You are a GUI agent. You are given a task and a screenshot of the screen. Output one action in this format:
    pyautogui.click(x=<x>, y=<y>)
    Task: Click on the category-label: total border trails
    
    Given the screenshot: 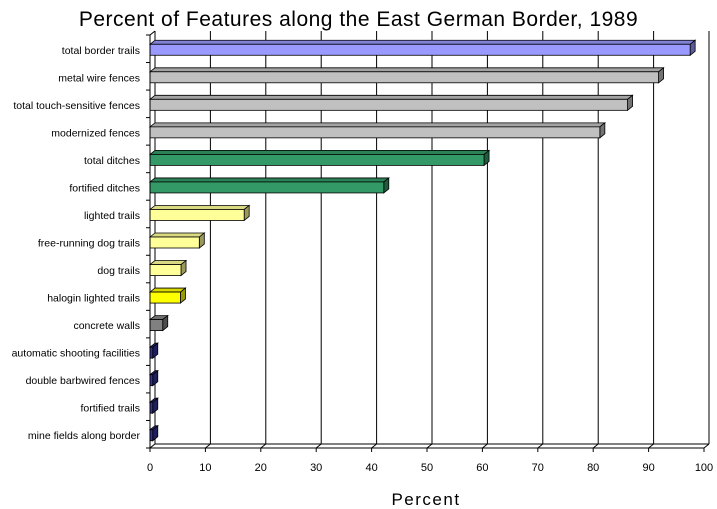 What is the action you would take?
    pyautogui.click(x=101, y=51)
    